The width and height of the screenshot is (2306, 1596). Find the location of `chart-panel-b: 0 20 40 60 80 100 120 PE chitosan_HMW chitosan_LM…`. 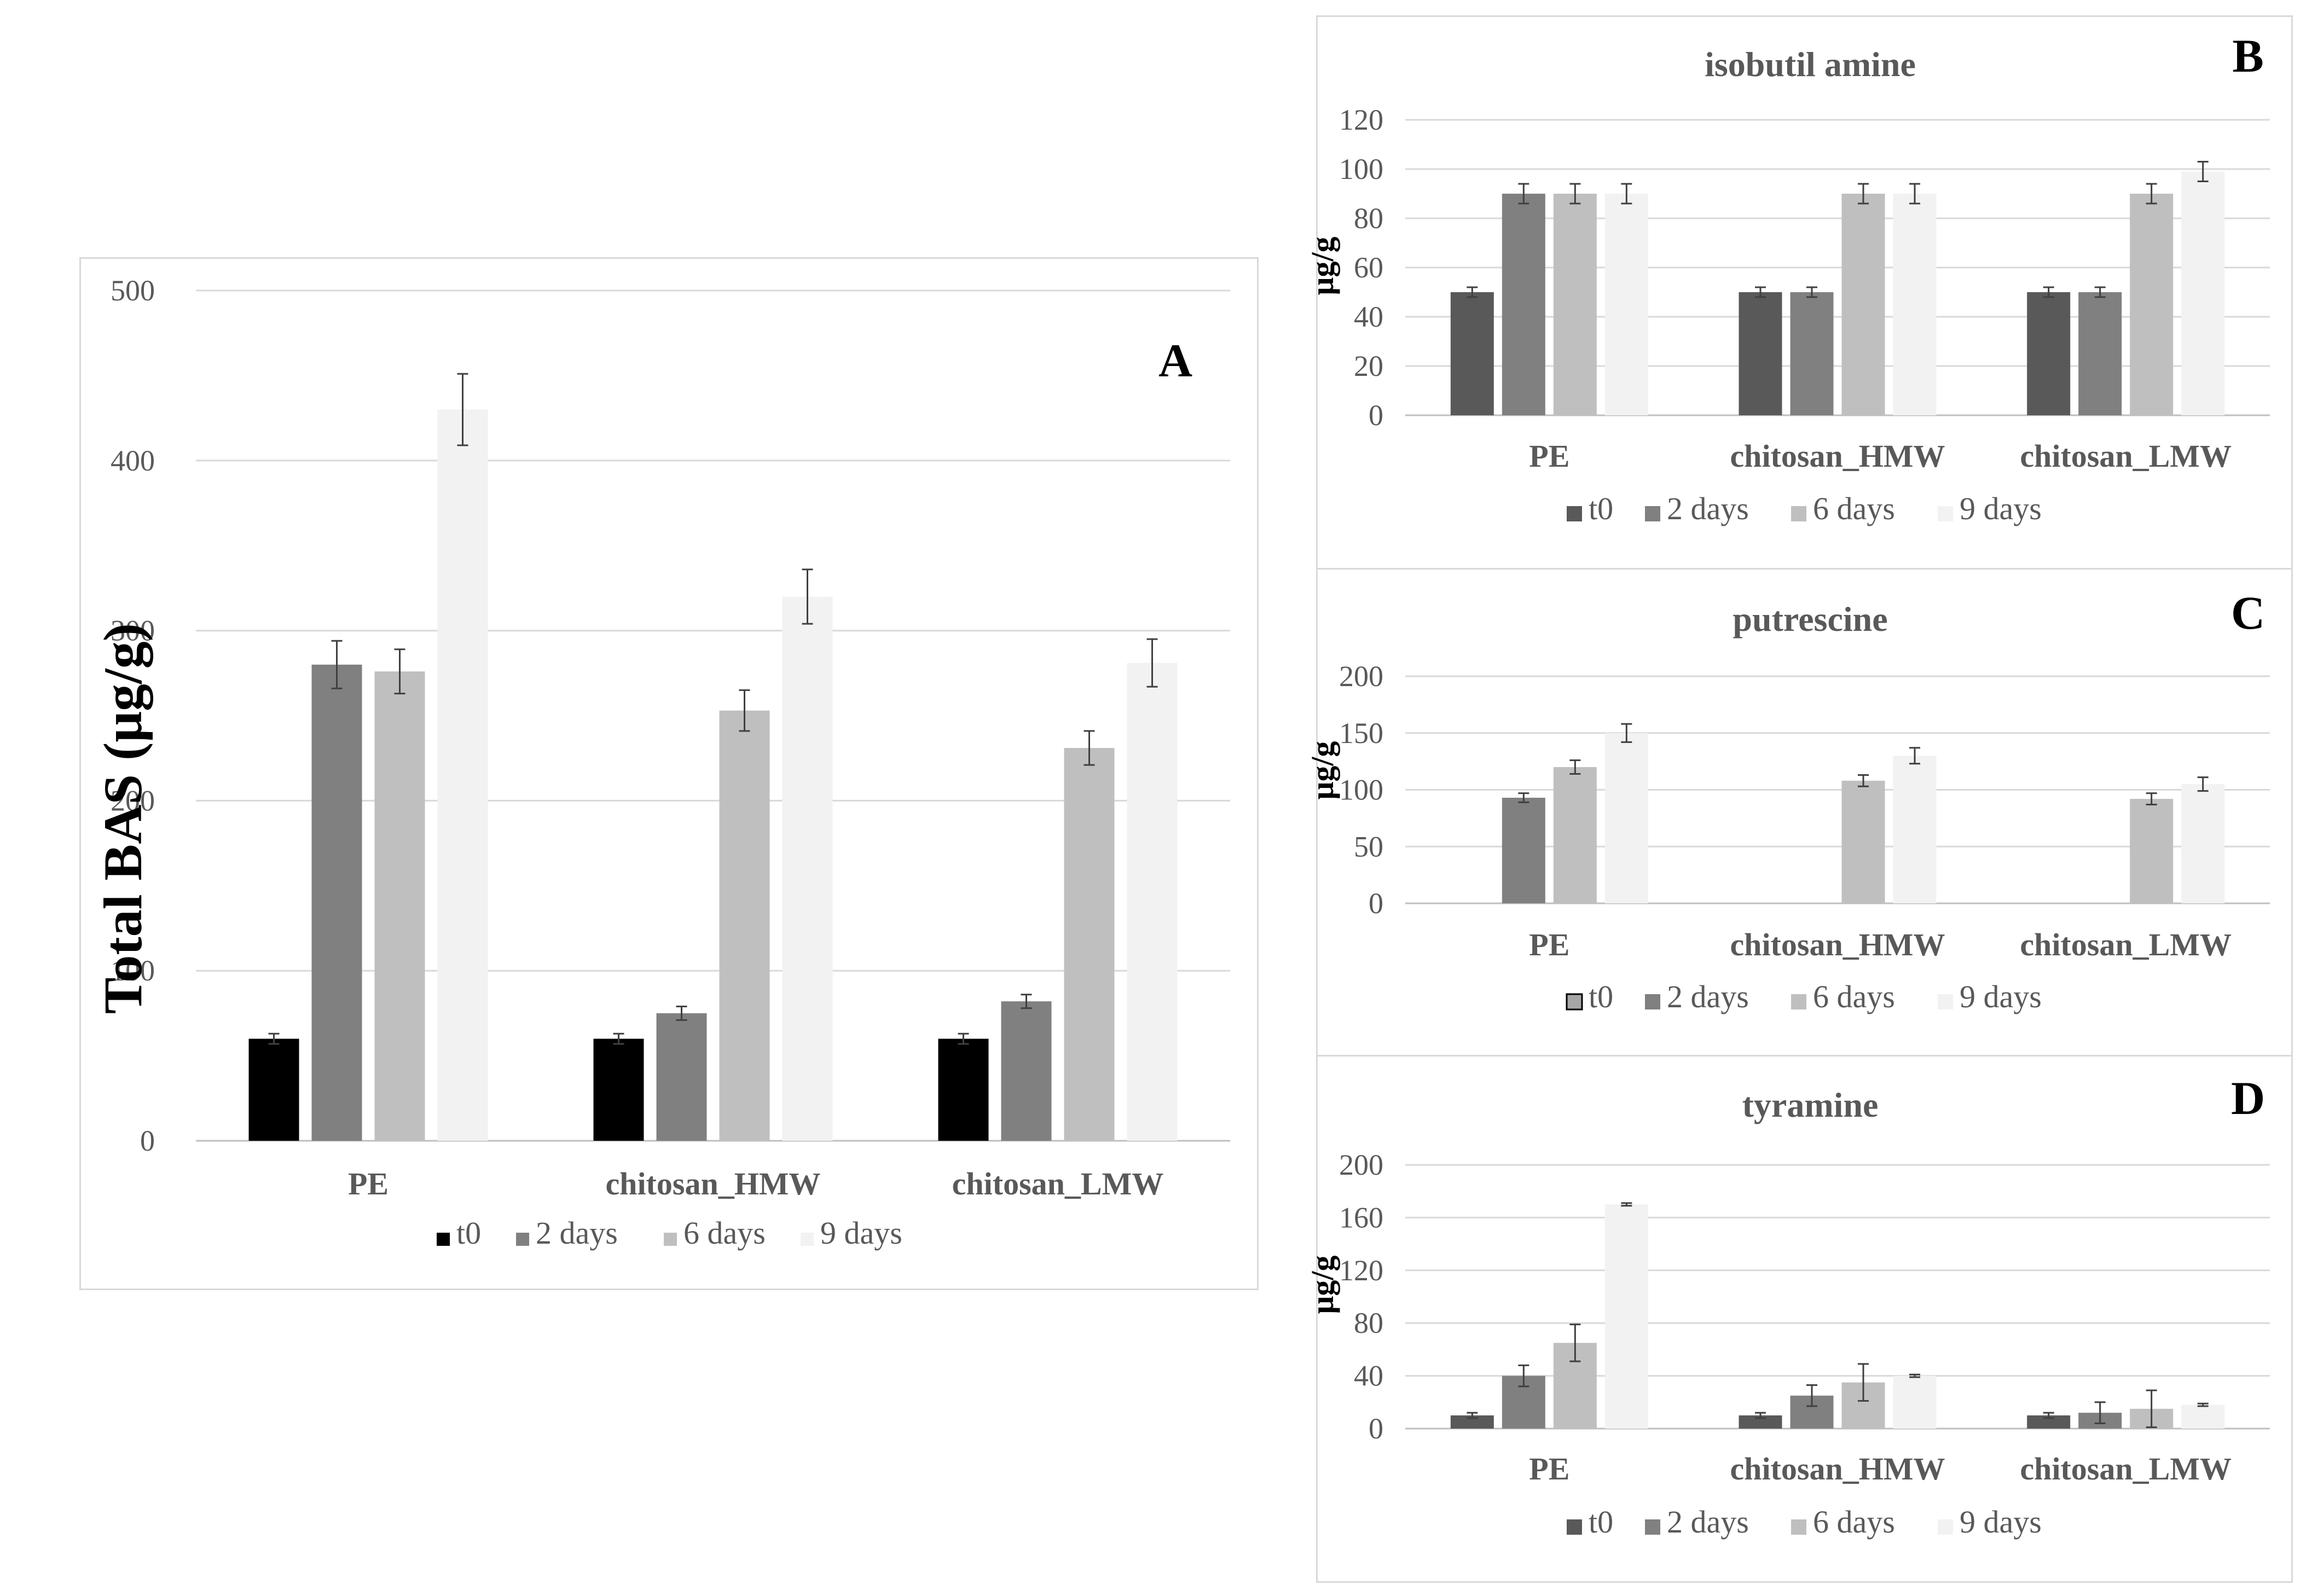

chart-panel-b: 0 20 40 60 80 100 120 PE chitosan_HMW chitosan_LM… is located at coordinates (1799, 292).